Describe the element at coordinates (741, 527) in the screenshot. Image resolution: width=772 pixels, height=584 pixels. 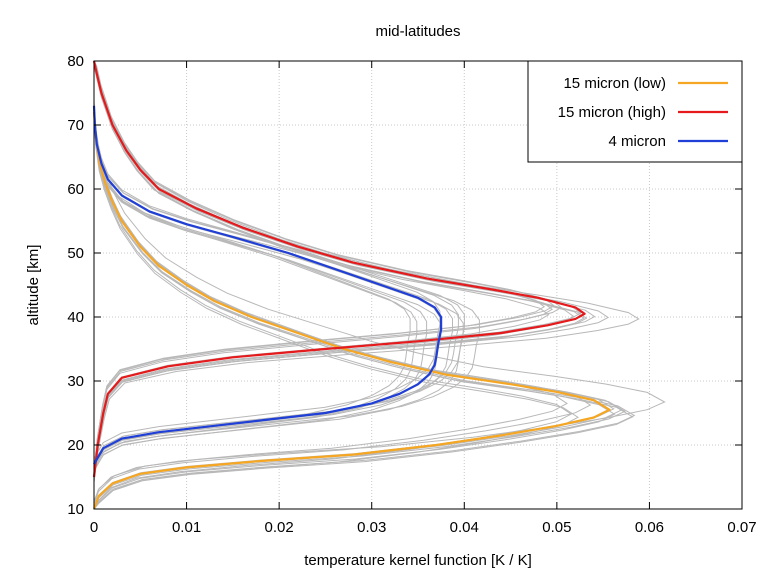
I see `x-tick-label: 0.07` at that location.